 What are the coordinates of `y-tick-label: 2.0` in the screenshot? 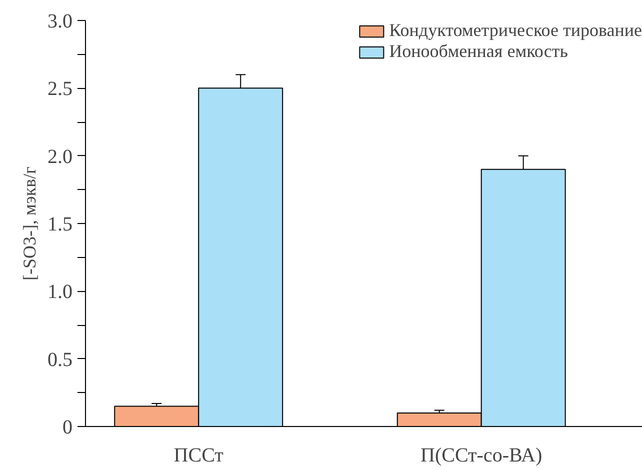 It's located at (60, 157).